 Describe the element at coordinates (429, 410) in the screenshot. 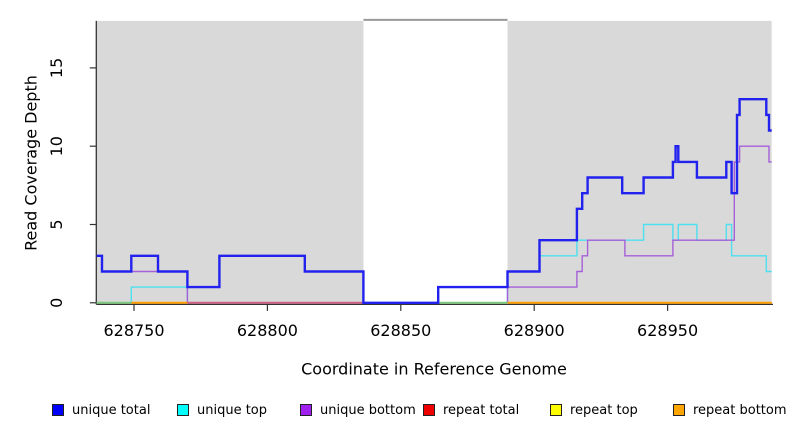

I see `legend-swatch-repeat-total` at that location.